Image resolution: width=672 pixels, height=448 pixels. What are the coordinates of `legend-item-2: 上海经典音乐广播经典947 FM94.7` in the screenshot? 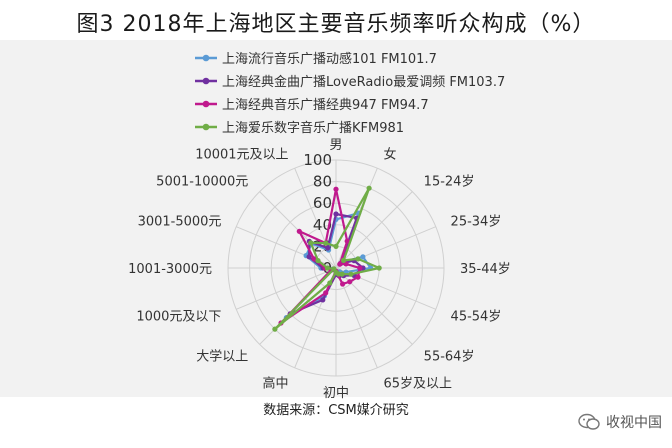 It's located at (350, 103).